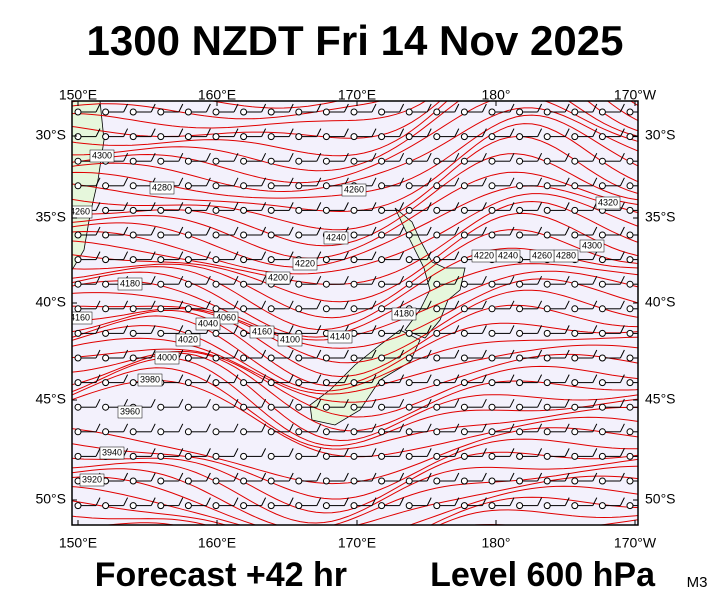 This screenshot has width=711, height=605. Describe the element at coordinates (112, 452) in the screenshot. I see `contour-label: 3940` at that location.